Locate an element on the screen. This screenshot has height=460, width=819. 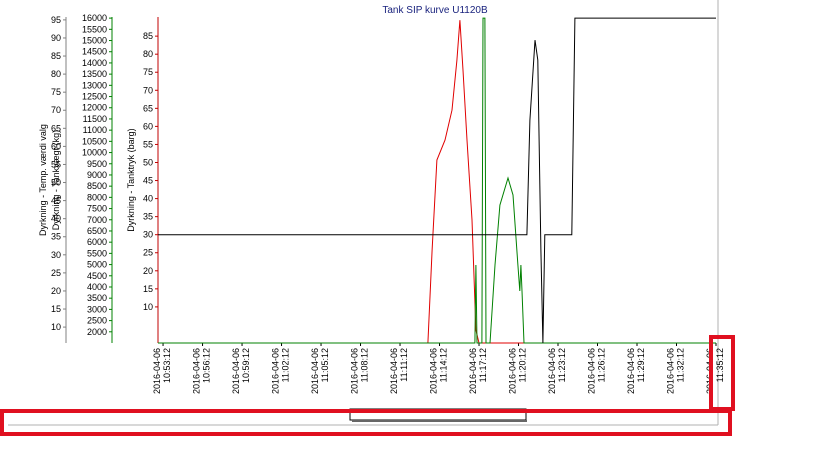
x-tick-label: 2016-04-0611:08:12 is located at coordinates (360, 371).